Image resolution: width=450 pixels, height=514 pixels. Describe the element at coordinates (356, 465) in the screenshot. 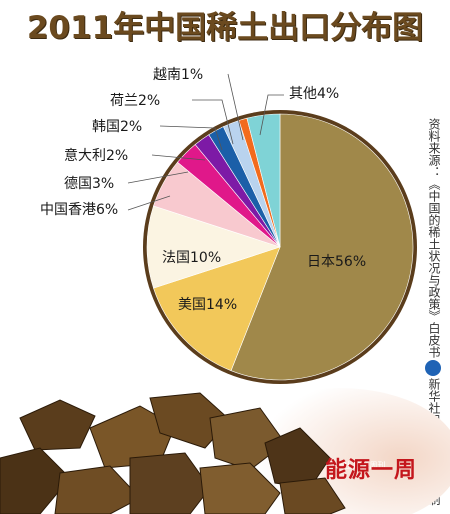

I see `brand-subtitle: 新华社 能源周刊` at that location.